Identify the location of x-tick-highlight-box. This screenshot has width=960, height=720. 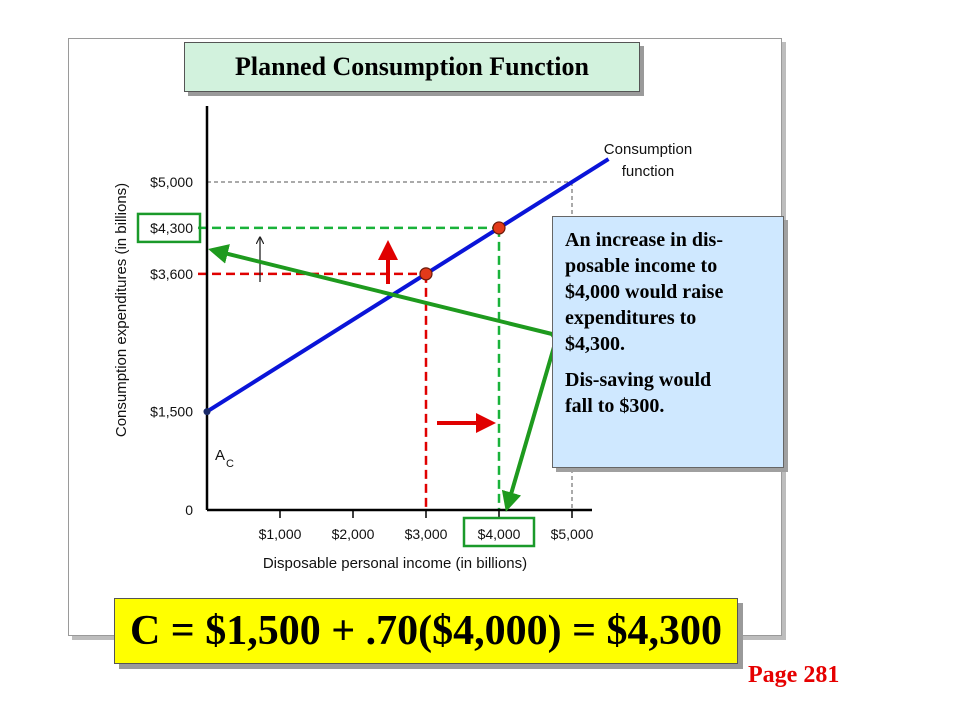
(499, 532).